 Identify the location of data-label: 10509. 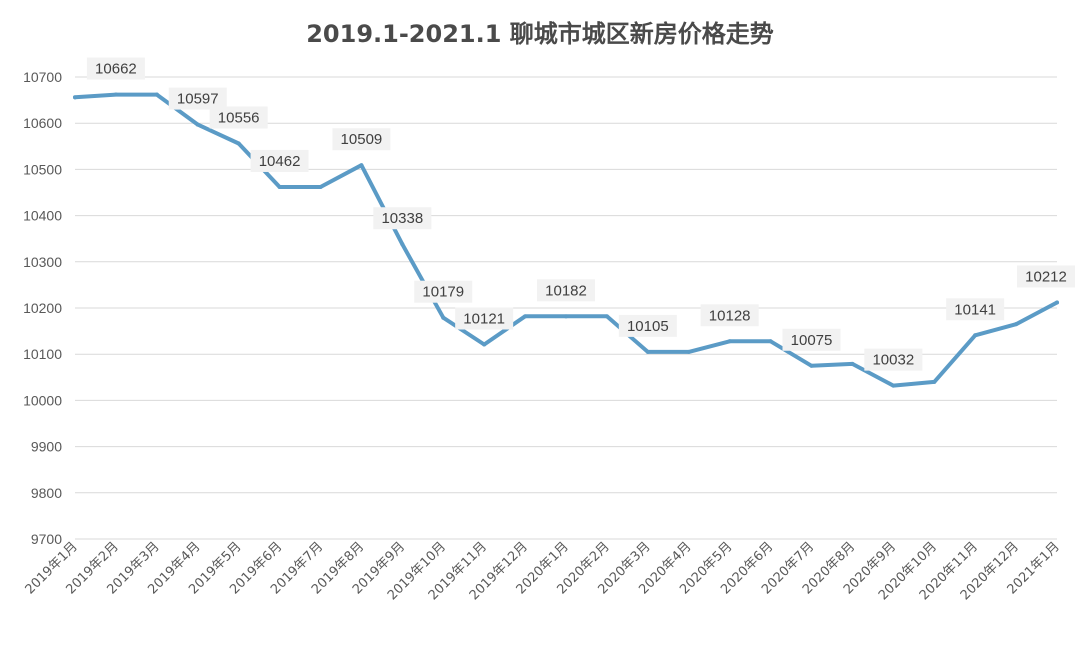
(362, 139).